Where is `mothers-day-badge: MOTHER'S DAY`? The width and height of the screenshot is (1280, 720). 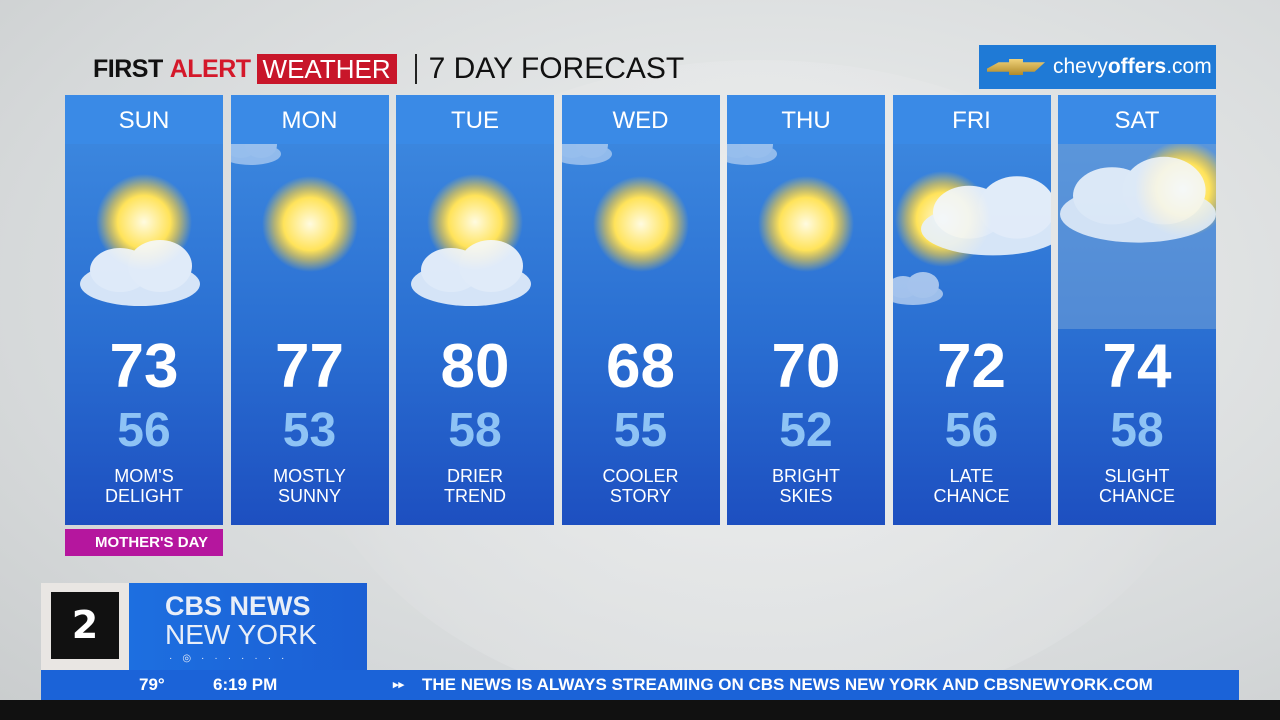 mothers-day-badge: MOTHER'S DAY is located at coordinates (144, 542).